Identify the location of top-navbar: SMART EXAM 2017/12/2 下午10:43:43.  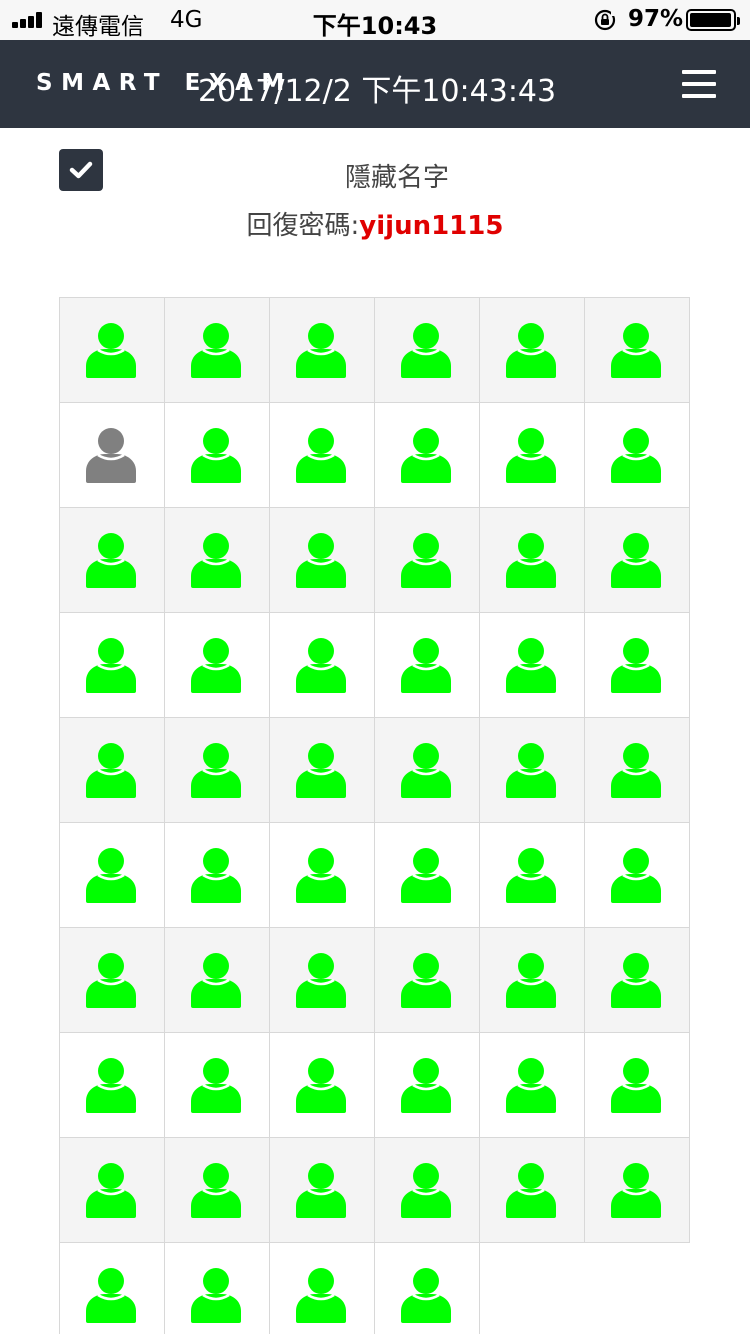
(375, 84).